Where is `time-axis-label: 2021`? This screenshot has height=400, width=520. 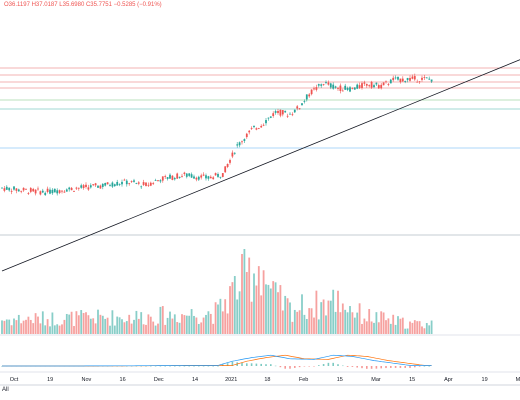
time-axis-label: 2021 is located at coordinates (231, 380).